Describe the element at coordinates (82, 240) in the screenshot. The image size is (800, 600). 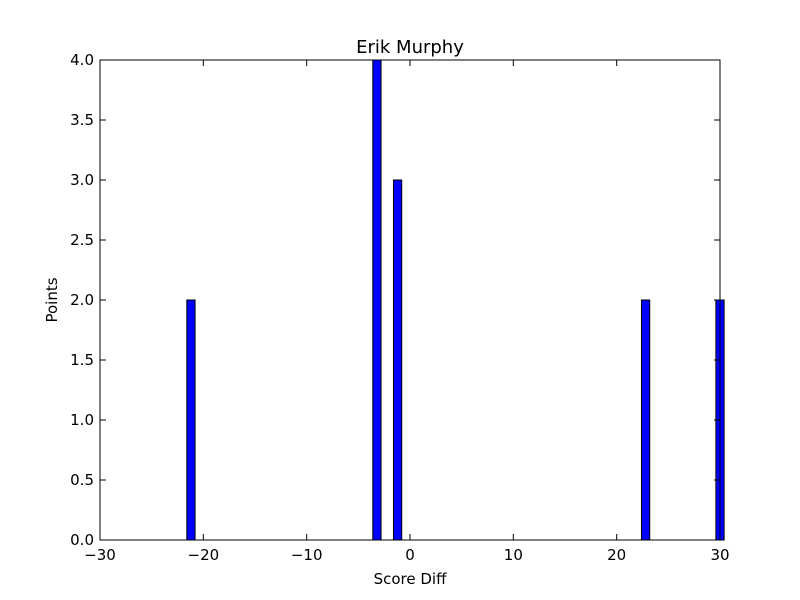
I see `y-tick-label: 2.5` at that location.